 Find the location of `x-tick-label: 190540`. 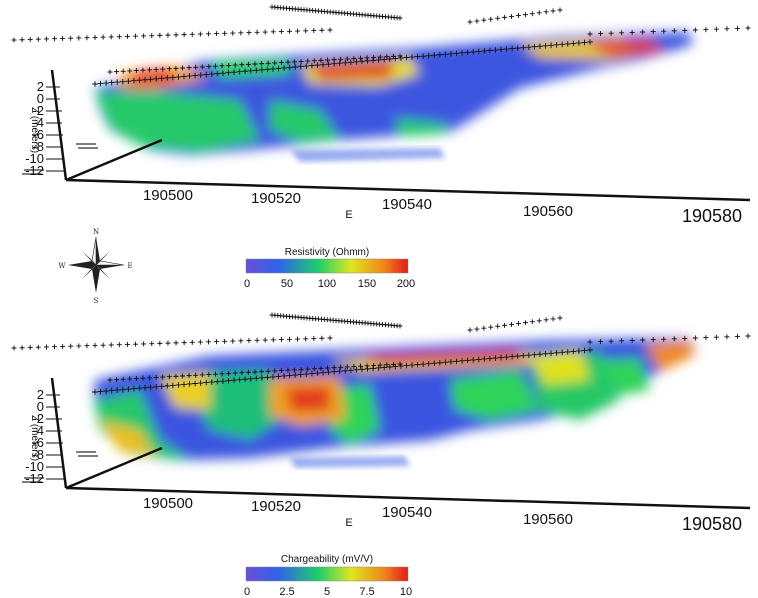

x-tick-label: 190540 is located at coordinates (407, 512).